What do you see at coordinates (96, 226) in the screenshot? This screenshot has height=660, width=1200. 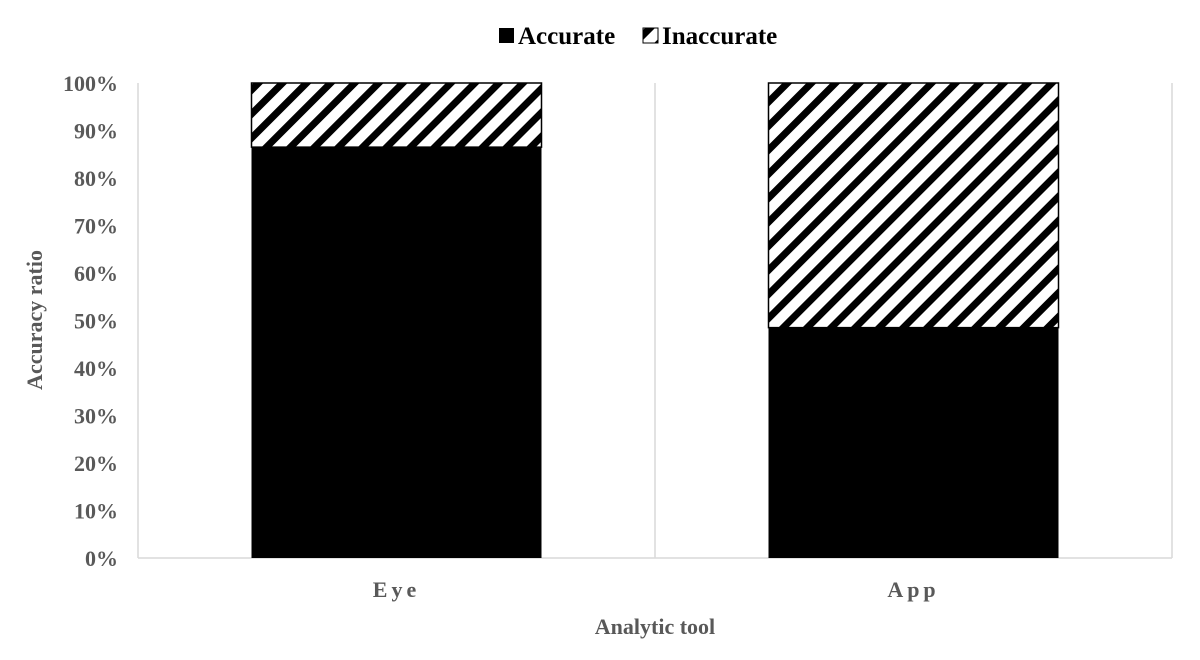 I see `y-tick-label: 70%` at bounding box center [96, 226].